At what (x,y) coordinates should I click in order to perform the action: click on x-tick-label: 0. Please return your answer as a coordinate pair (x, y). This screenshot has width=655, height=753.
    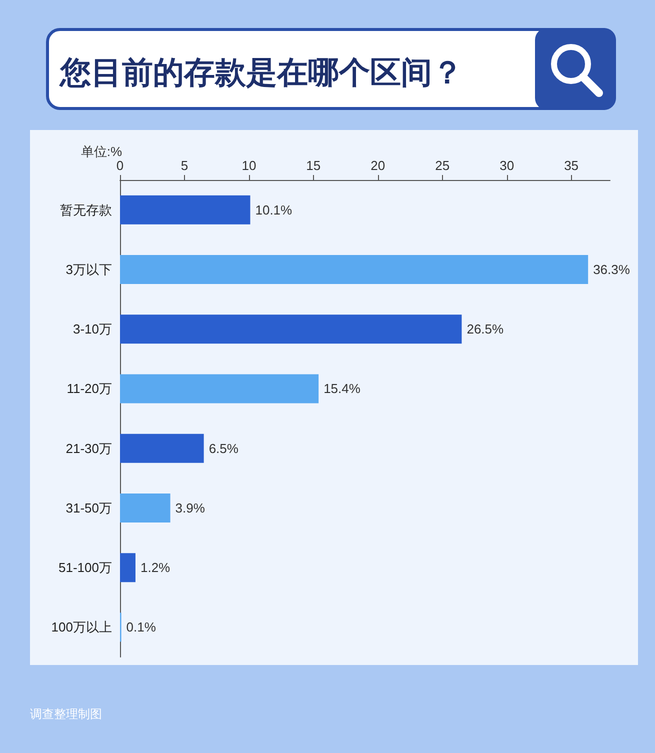
    Looking at the image, I should click on (120, 165).